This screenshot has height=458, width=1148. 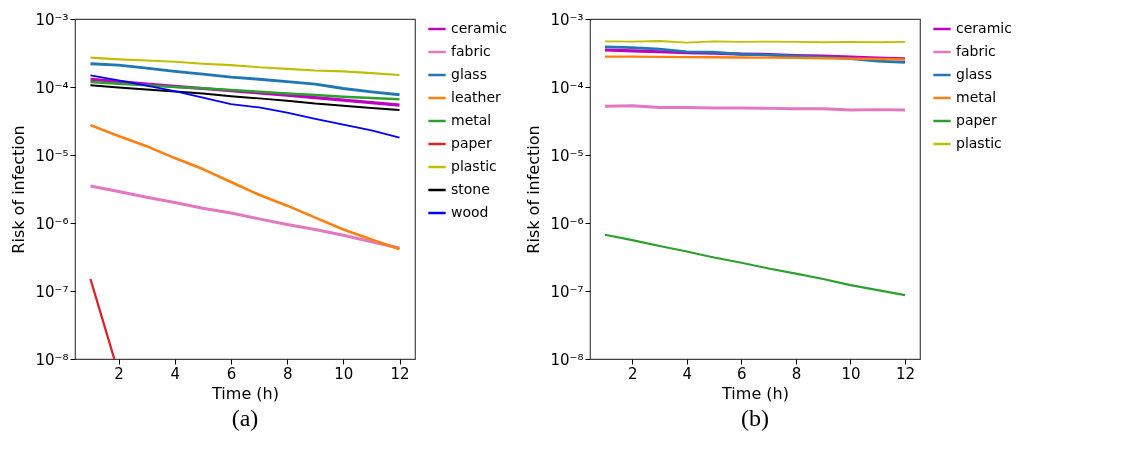 What do you see at coordinates (470, 212) in the screenshot?
I see `legend-label: wood` at bounding box center [470, 212].